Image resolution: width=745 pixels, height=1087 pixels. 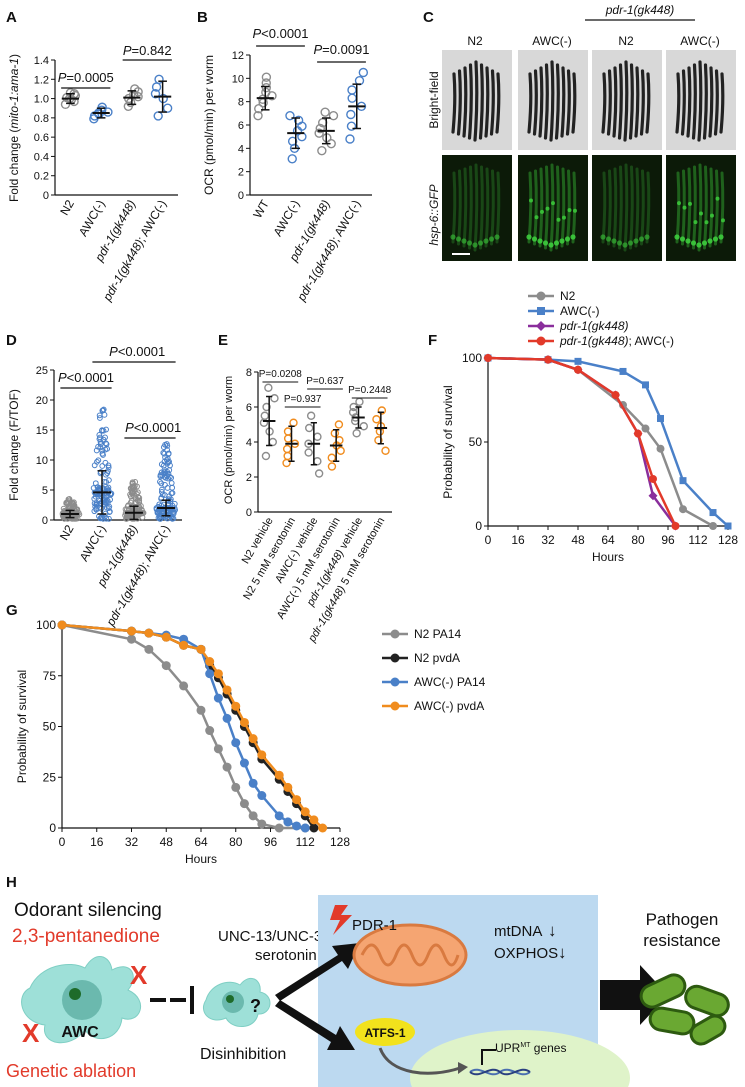 What do you see at coordinates (31, 1033) in the screenshot?
I see `h-x-mark-bottom: X` at bounding box center [31, 1033].